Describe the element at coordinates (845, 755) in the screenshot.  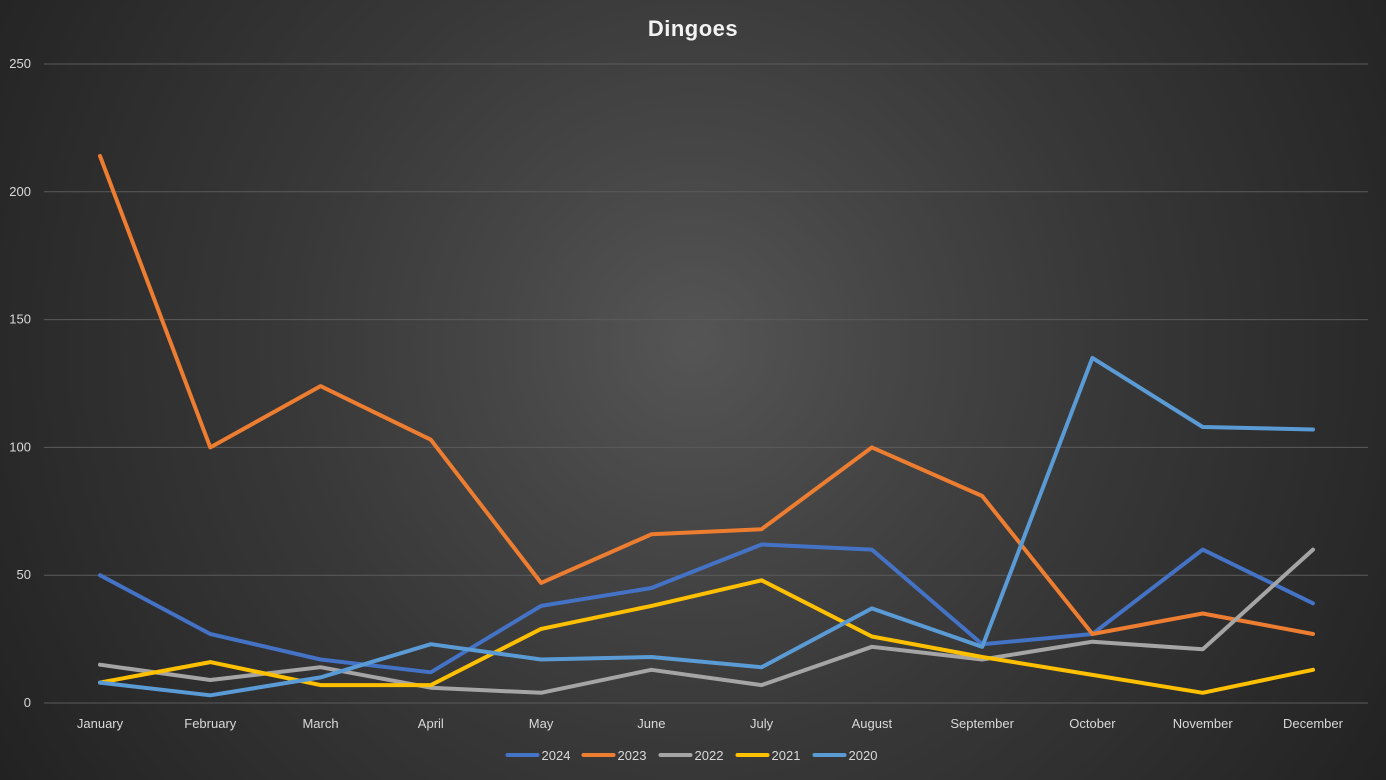
I see `legend-item-2020: 2020` at that location.